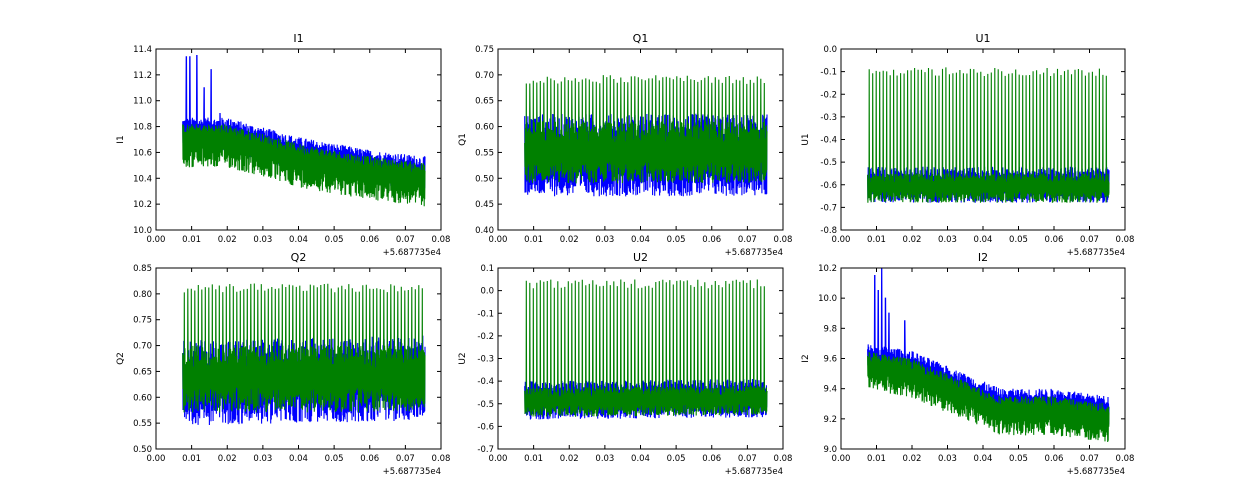 Image resolution: width=1250 pixels, height=500 pixels. Describe the element at coordinates (142, 153) in the screenshot. I see `y-tick-label: 10.6` at that location.